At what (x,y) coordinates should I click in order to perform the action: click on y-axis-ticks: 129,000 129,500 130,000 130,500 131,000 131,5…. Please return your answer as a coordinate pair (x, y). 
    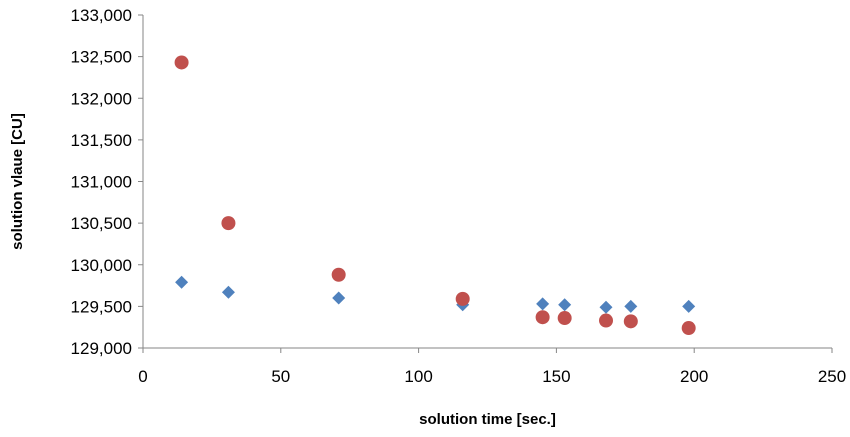
    Looking at the image, I should click on (107, 182).